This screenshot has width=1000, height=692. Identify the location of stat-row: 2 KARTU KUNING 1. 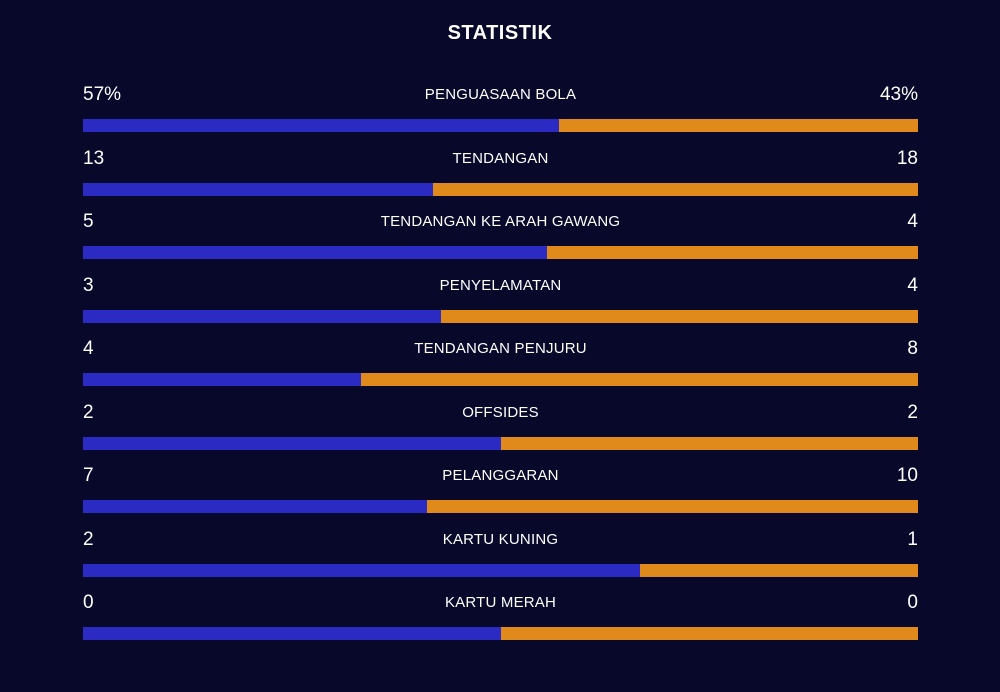
(500, 553).